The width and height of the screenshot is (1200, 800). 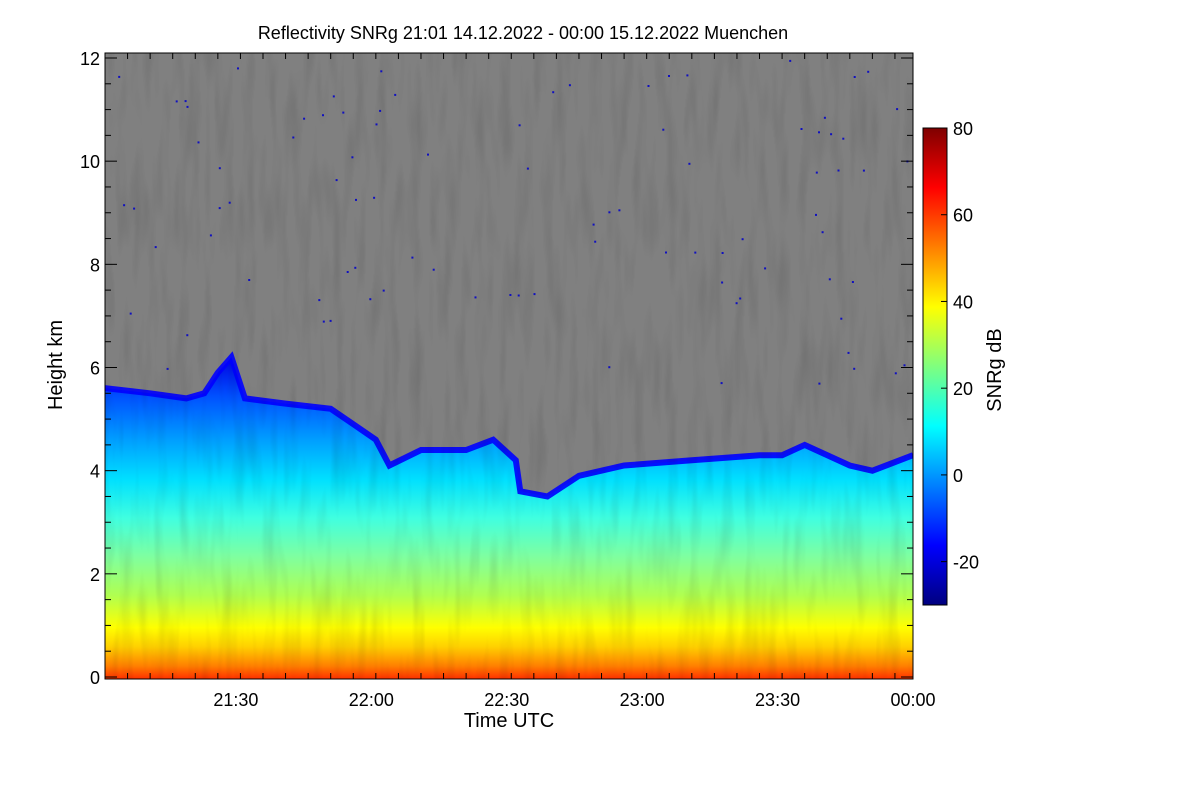 I want to click on colorbar-tick-label: 60, so click(x=963, y=216).